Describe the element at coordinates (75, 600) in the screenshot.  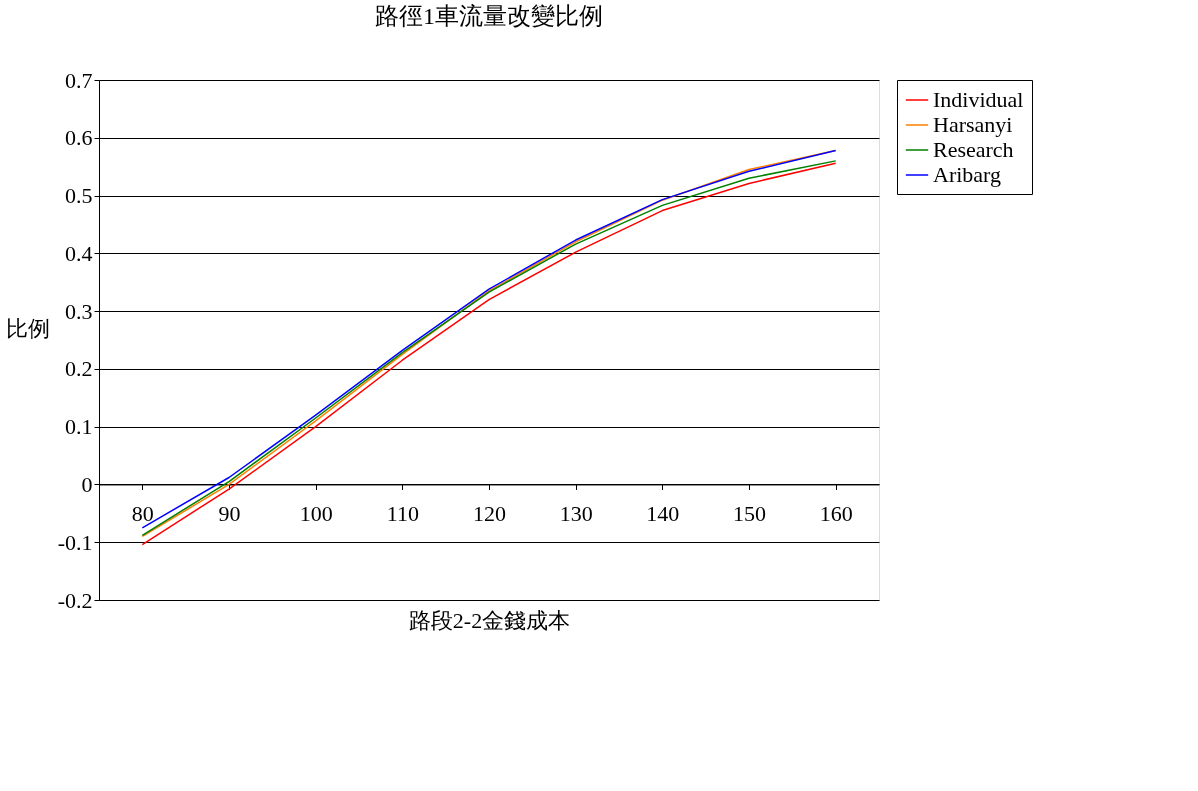
I see `y-tick-label: -0.2` at that location.